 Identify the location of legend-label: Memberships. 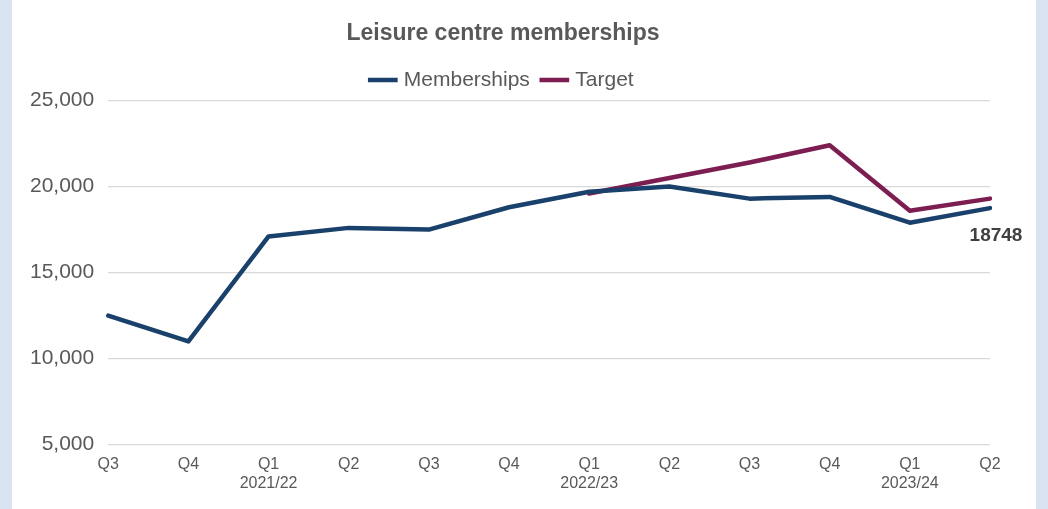
(466, 78).